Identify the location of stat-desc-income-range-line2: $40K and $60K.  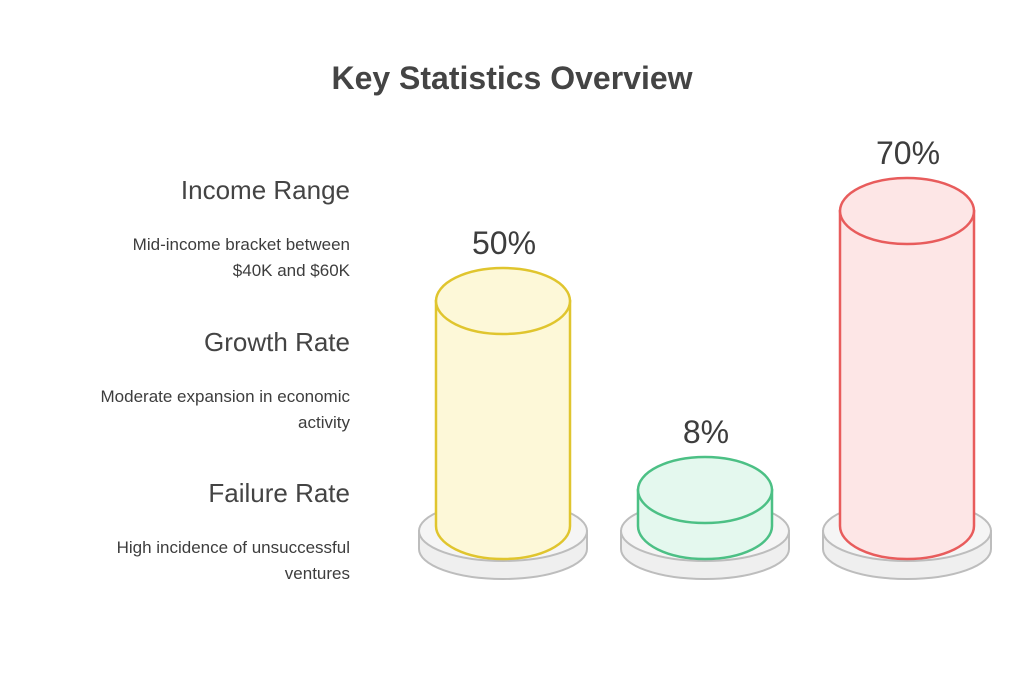
(291, 270).